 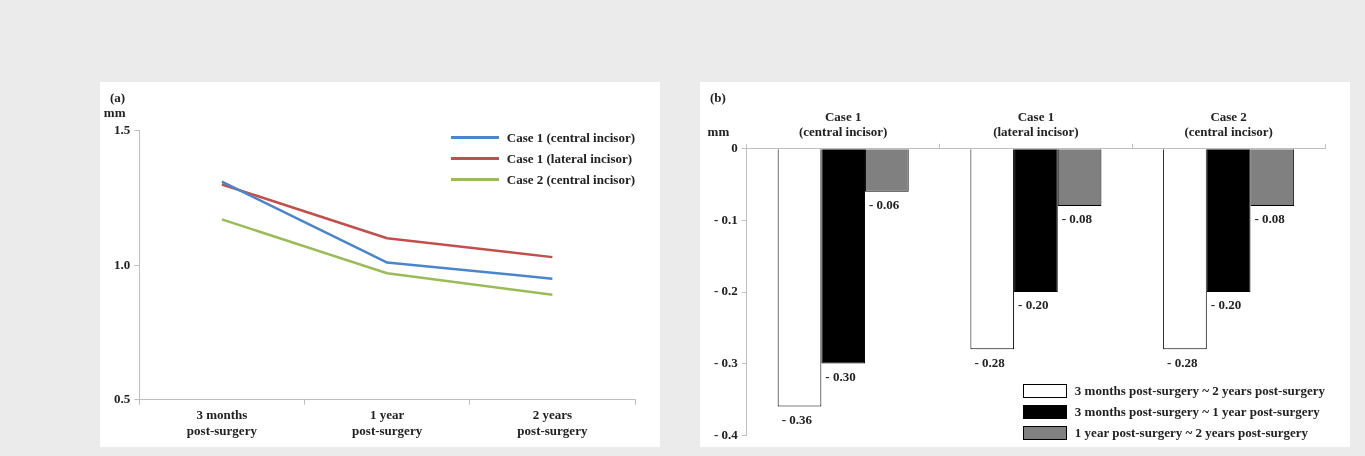 What do you see at coordinates (122, 264) in the screenshot?
I see `y-tick-label: 1.0` at bounding box center [122, 264].